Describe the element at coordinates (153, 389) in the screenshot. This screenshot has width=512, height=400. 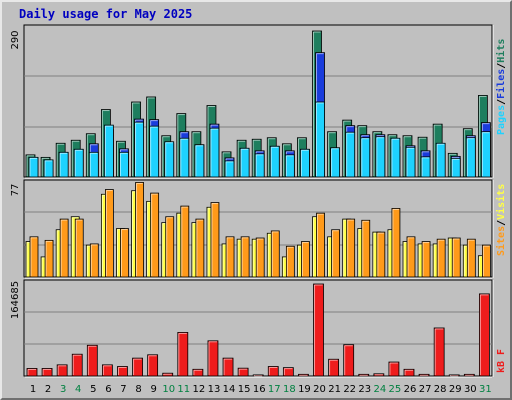
I see `x-tick-label-day-9: 9` at that location.